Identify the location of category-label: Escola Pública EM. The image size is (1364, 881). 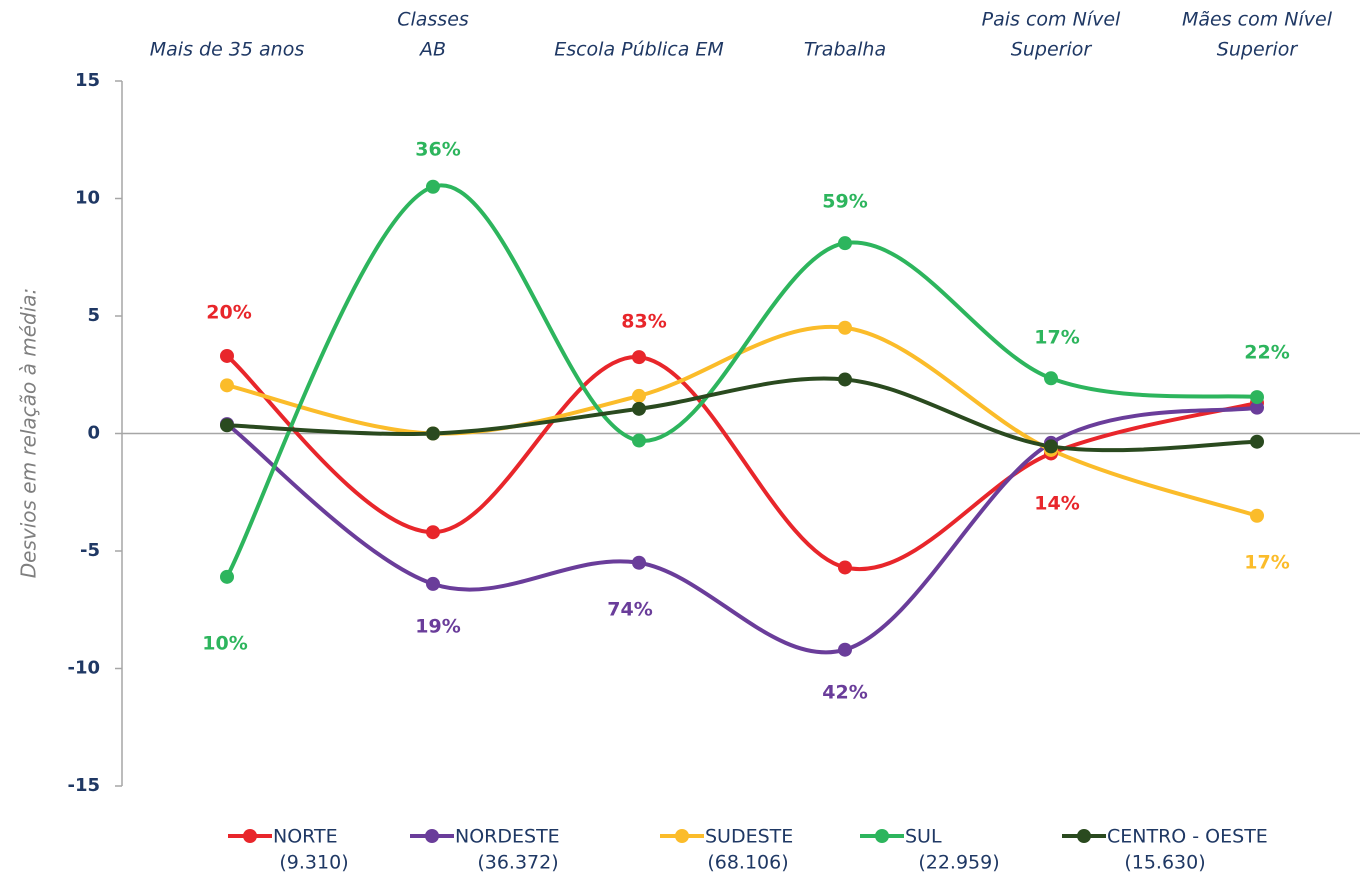
(639, 50).